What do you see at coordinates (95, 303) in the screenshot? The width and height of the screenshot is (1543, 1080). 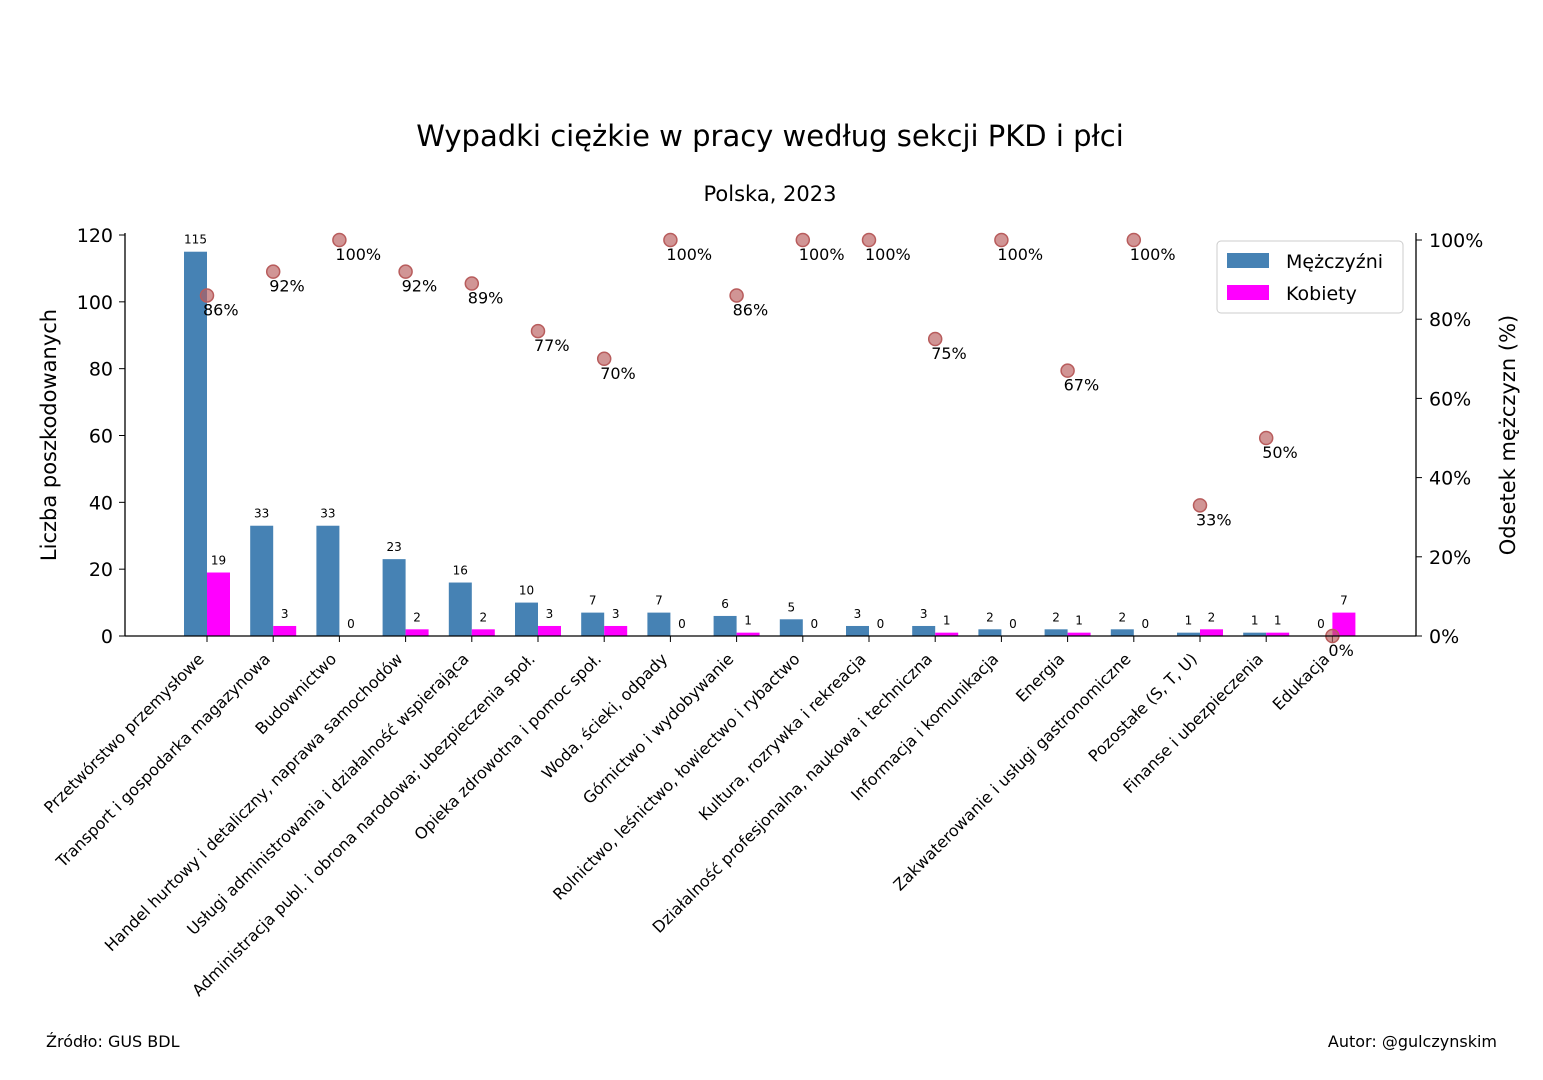 I see `y-tick-label: 100` at bounding box center [95, 303].